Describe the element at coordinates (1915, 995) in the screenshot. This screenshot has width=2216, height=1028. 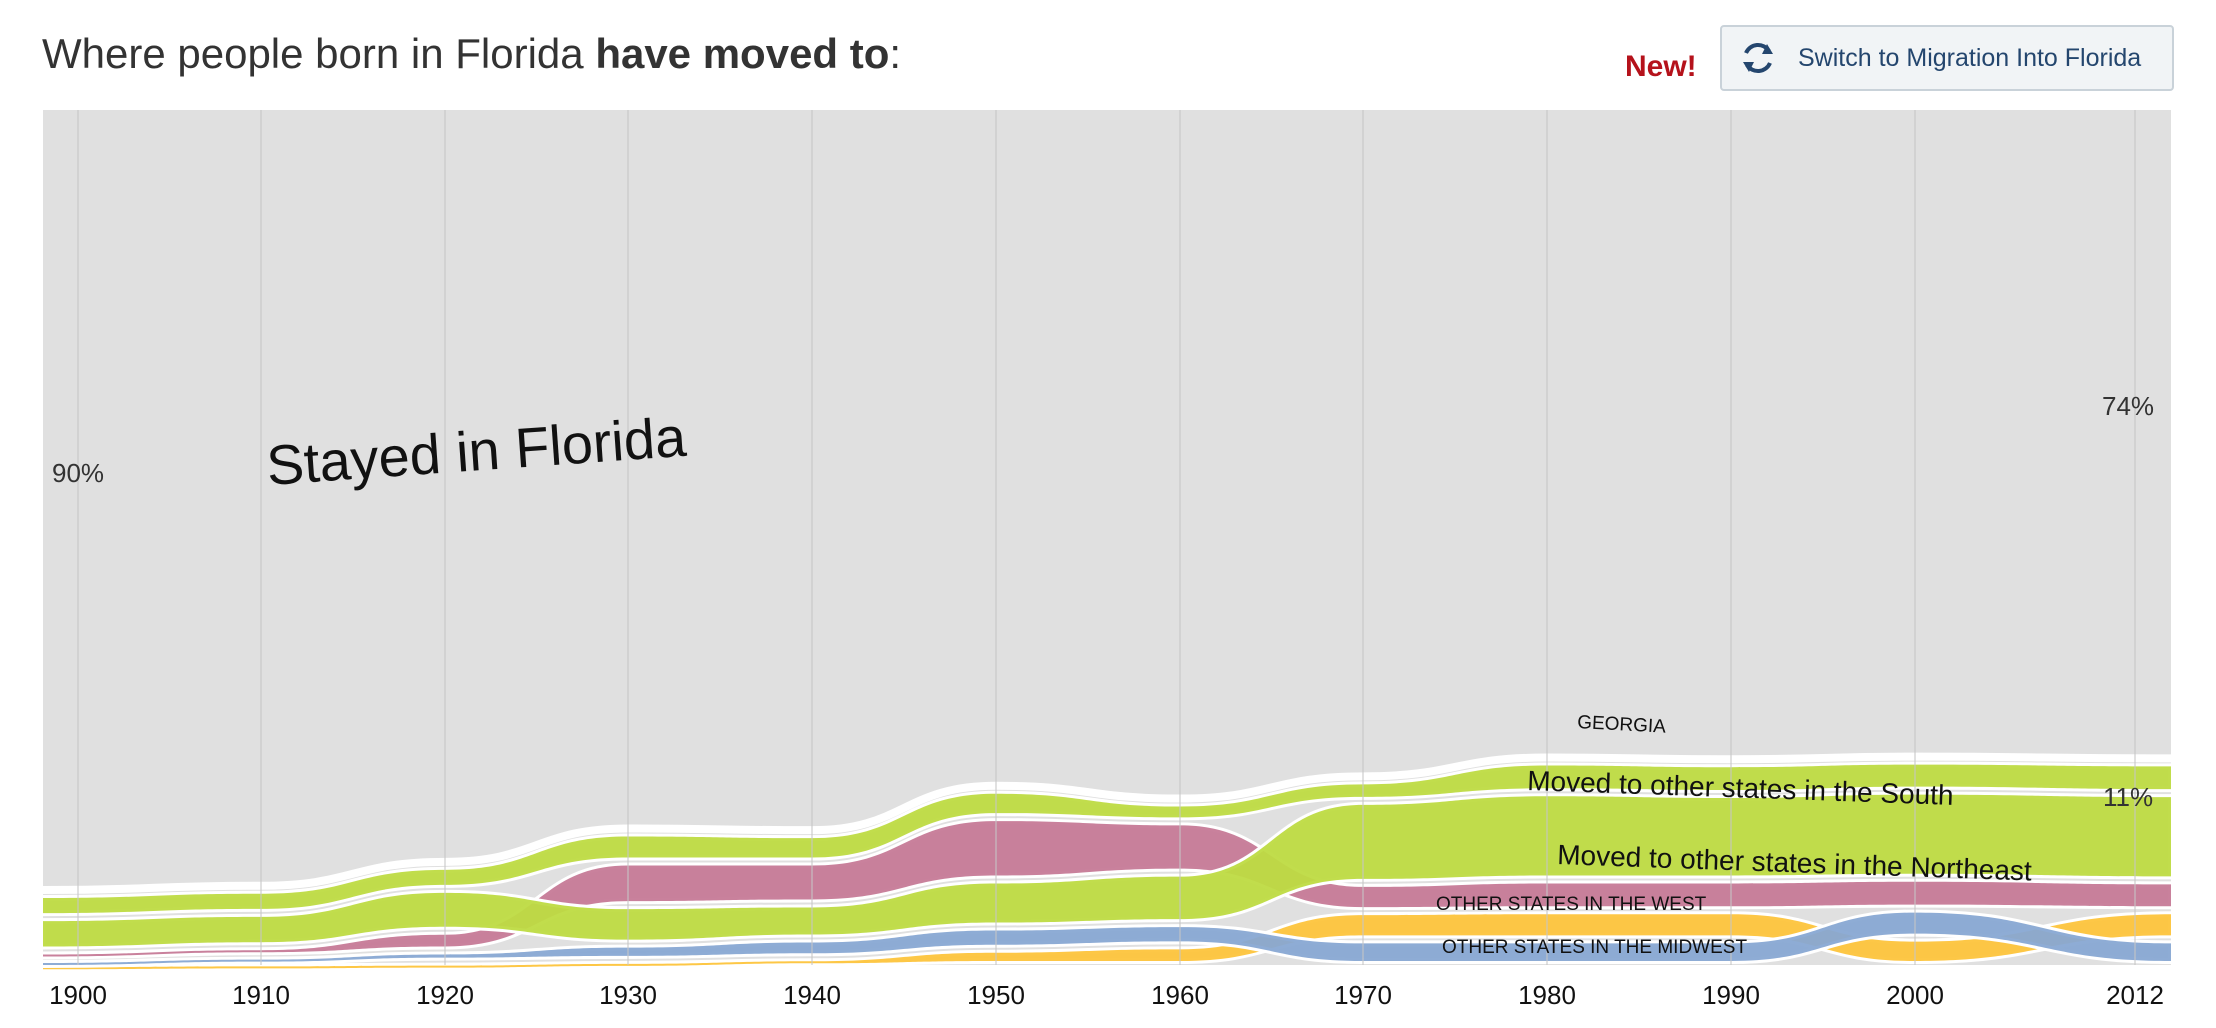
I see `x-tick-label-2000: 2000` at that location.